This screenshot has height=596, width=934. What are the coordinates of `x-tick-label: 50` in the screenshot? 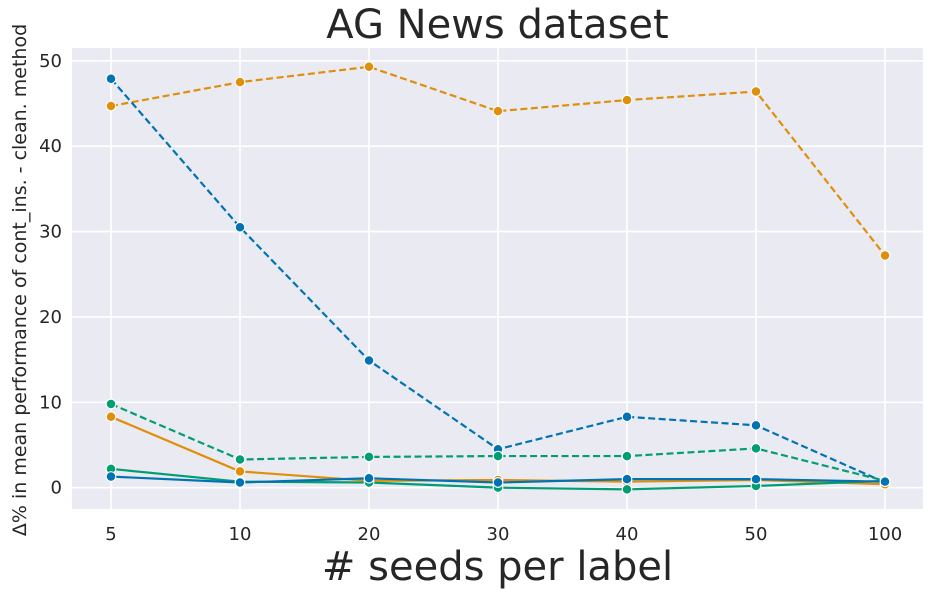 It's located at (756, 534).